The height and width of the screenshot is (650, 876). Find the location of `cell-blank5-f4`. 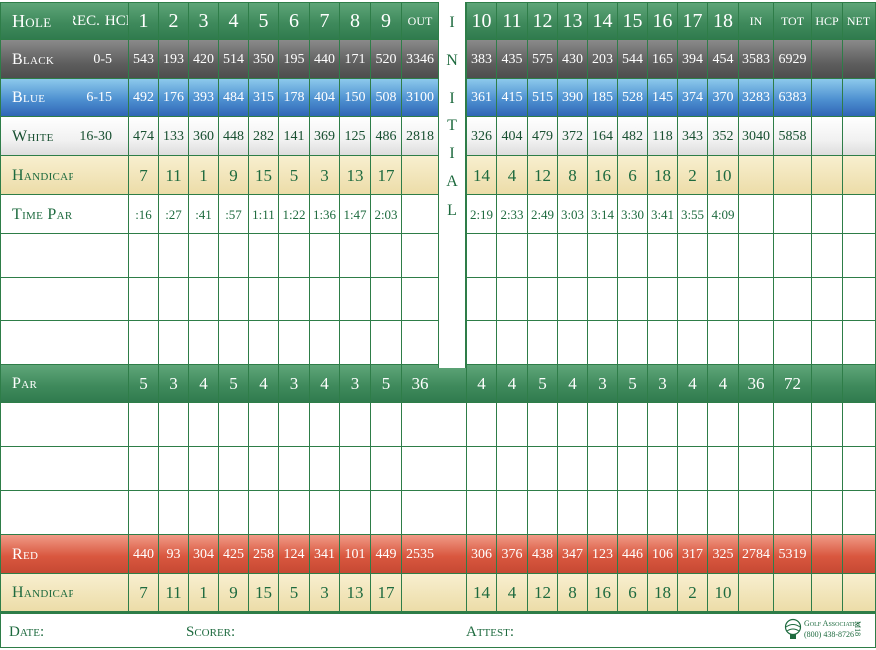

cell-blank5-f4 is located at coordinates (263, 469).